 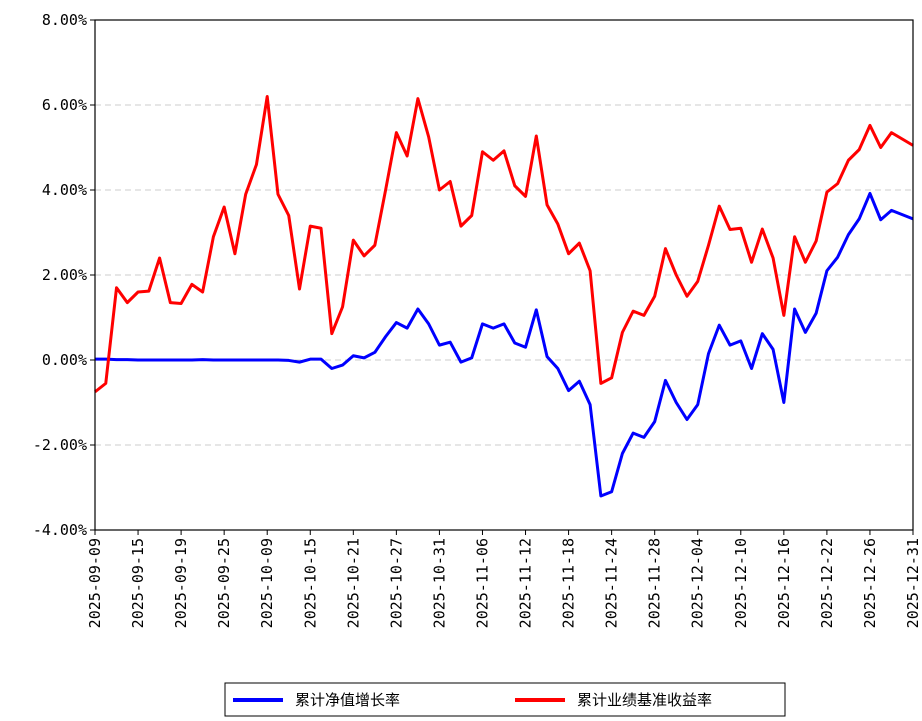 What do you see at coordinates (655, 583) in the screenshot?
I see `x-tick-label: 2025-11-28` at bounding box center [655, 583].